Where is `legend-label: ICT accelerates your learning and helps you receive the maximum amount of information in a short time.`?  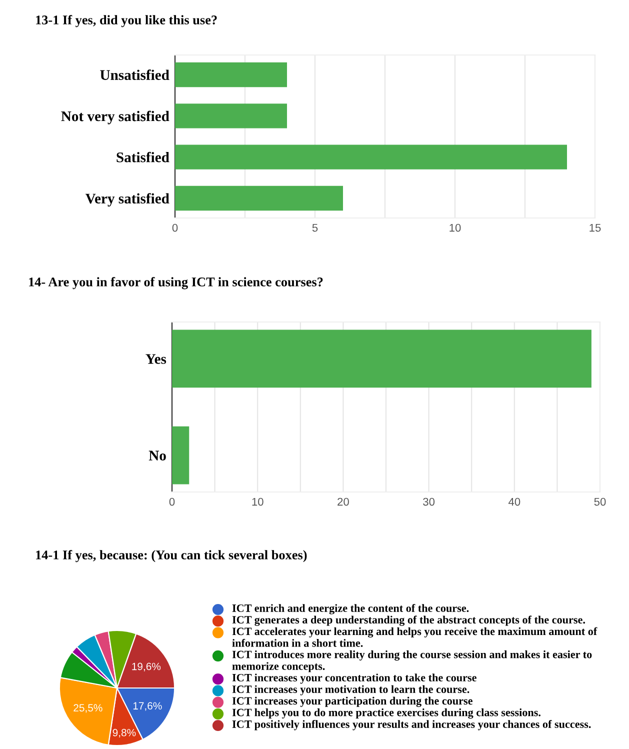 legend-label: ICT accelerates your learning and helps you receive the maximum amount of information in a short time. is located at coordinates (415, 637).